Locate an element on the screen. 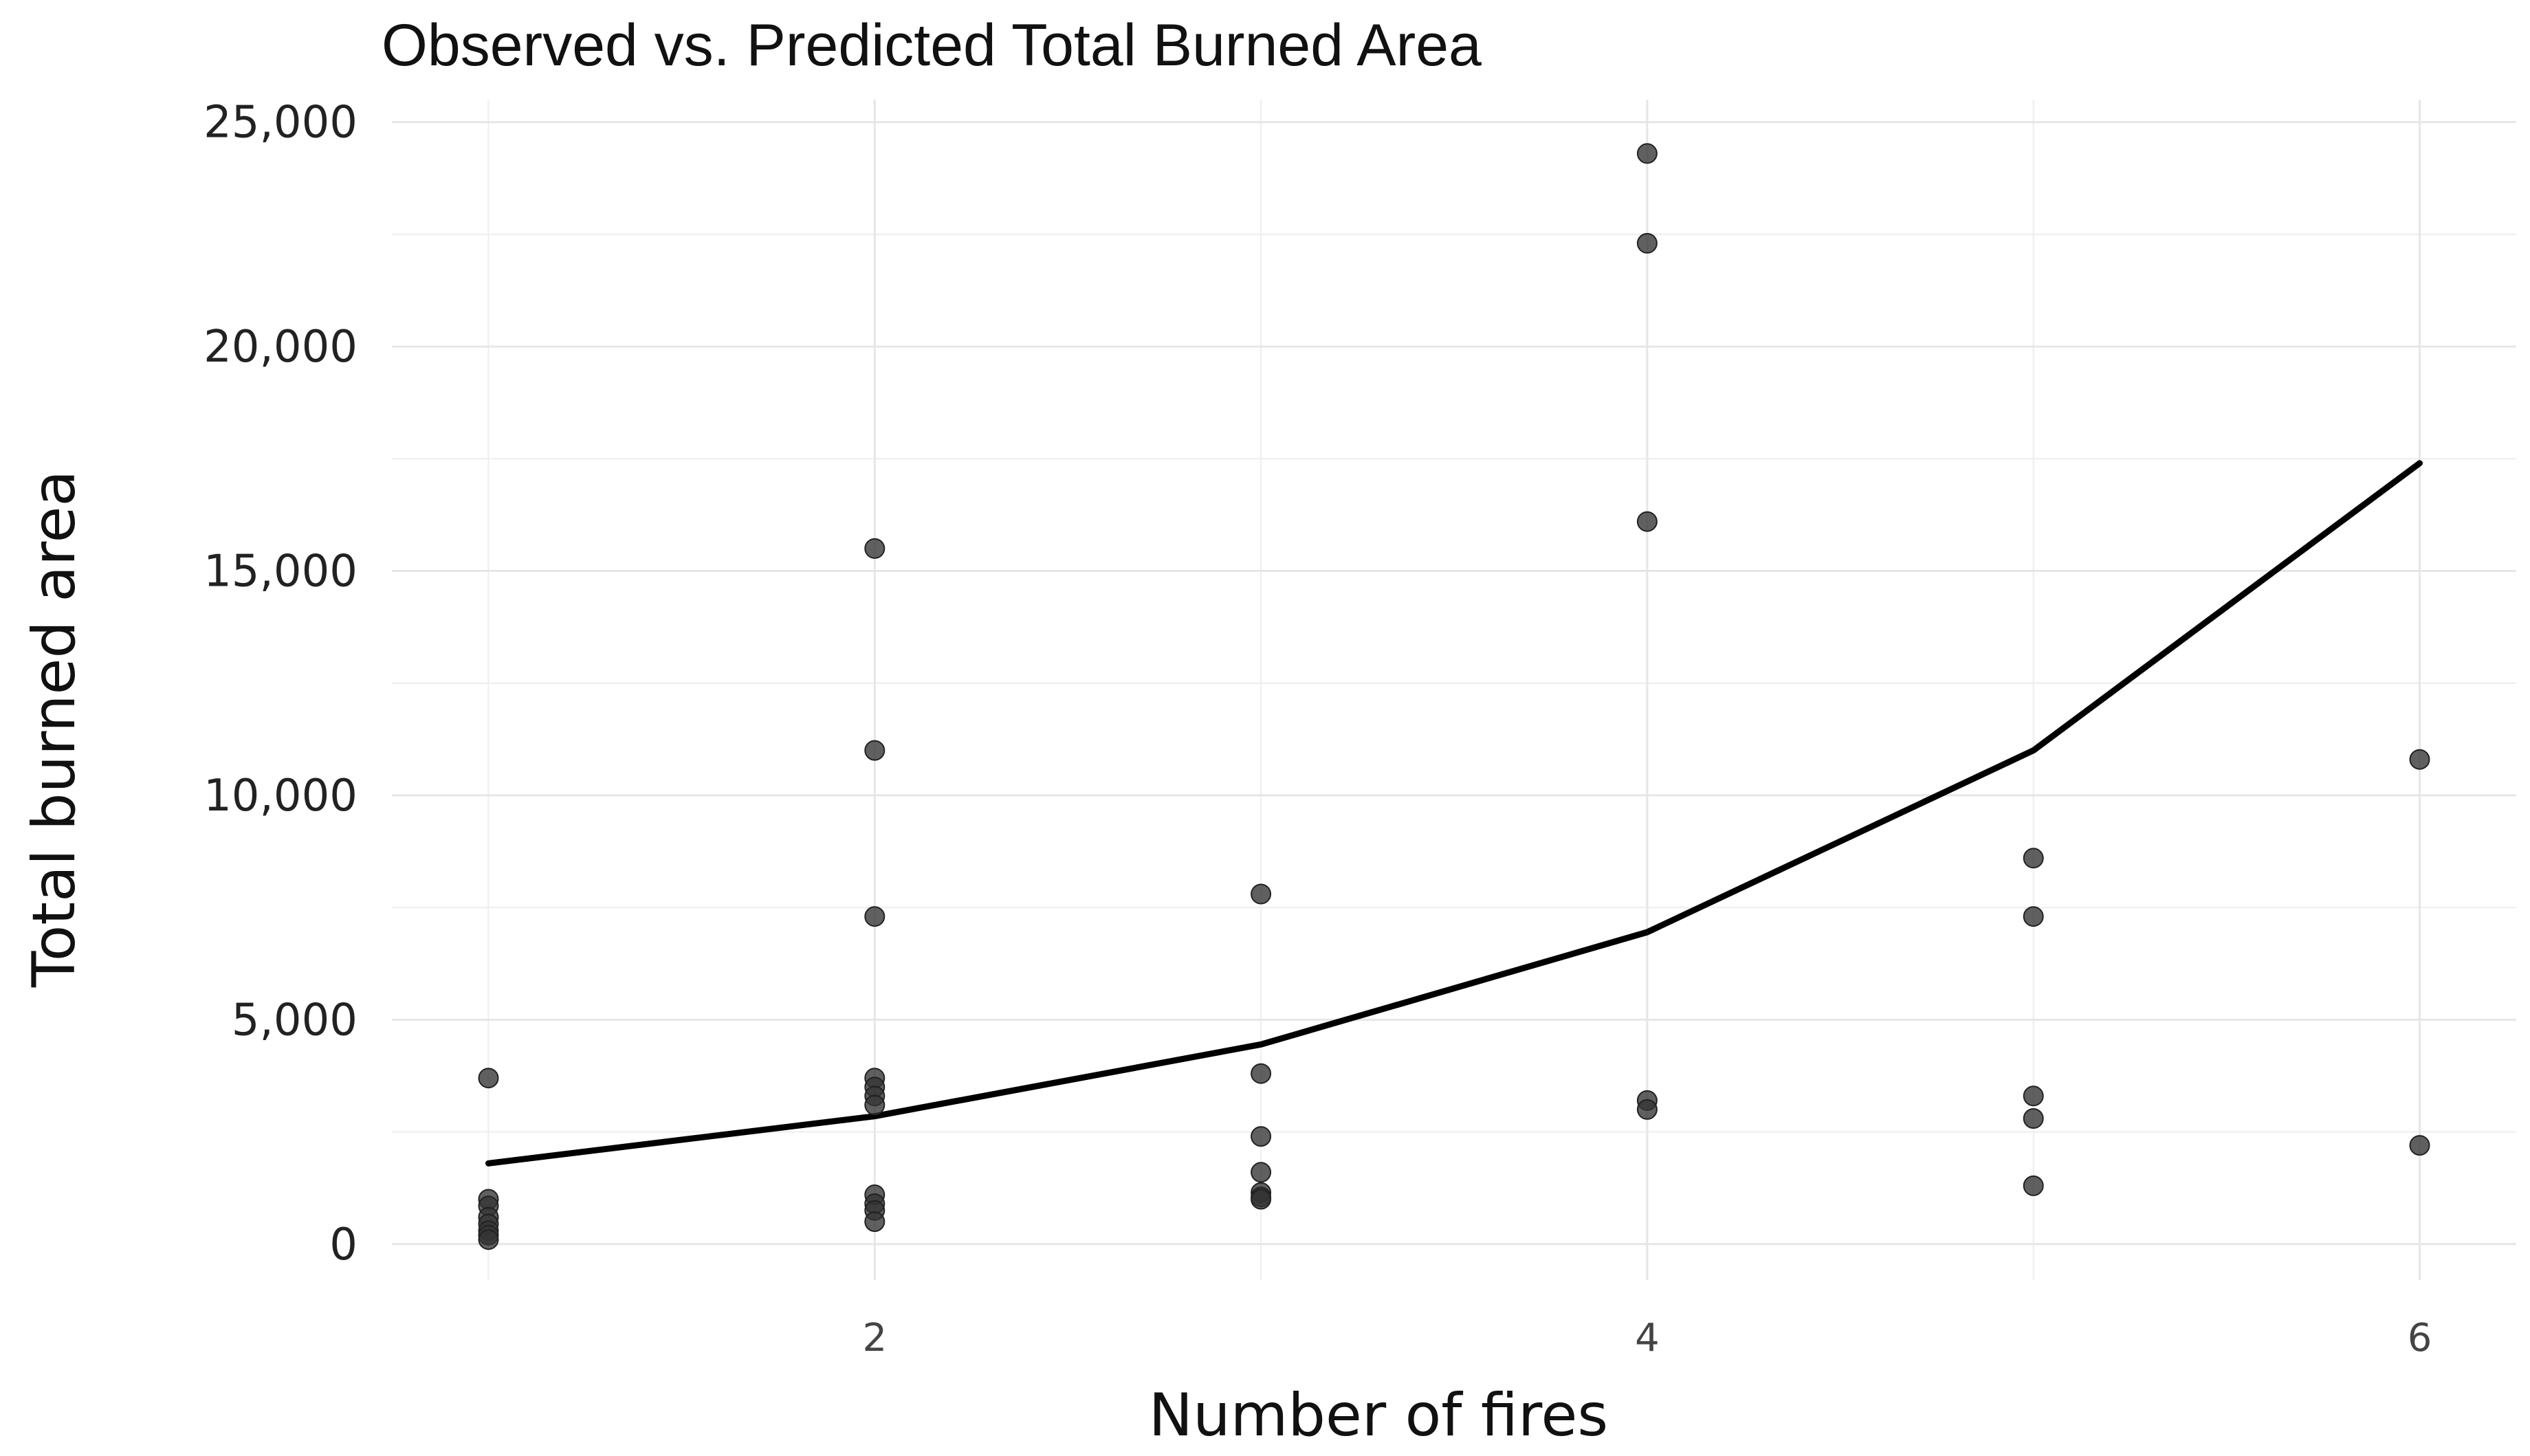  chart-title: Observed vs. Predicted Total Burned Area is located at coordinates (932, 45).